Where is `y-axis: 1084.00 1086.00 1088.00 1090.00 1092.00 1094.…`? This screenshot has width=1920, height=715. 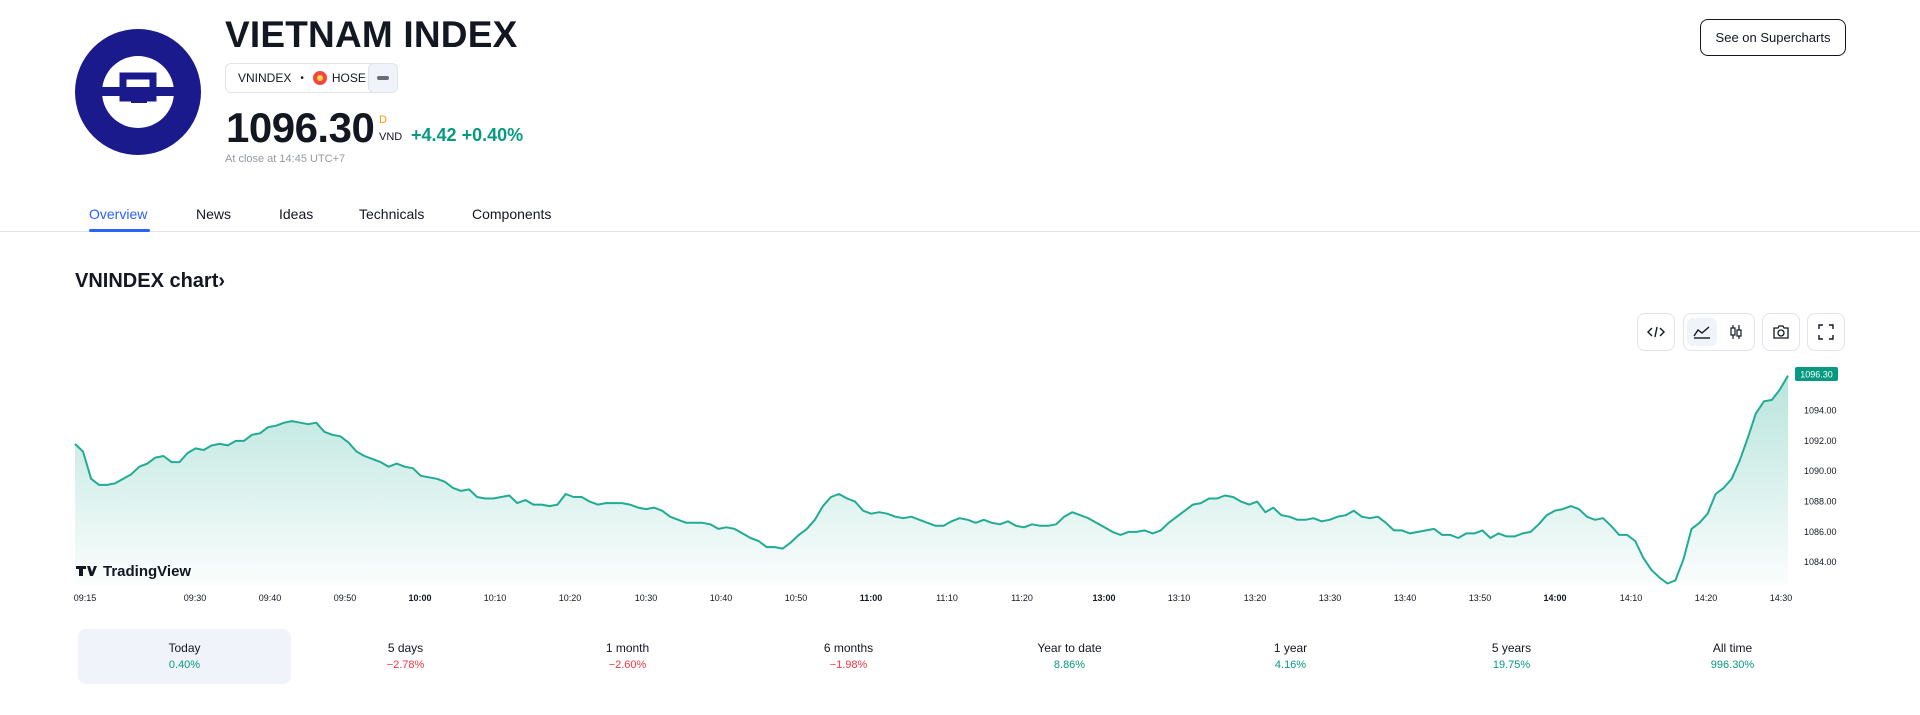
y-axis: 1084.00 1086.00 1088.00 1090.00 1092.00 1094.… is located at coordinates (1820, 487).